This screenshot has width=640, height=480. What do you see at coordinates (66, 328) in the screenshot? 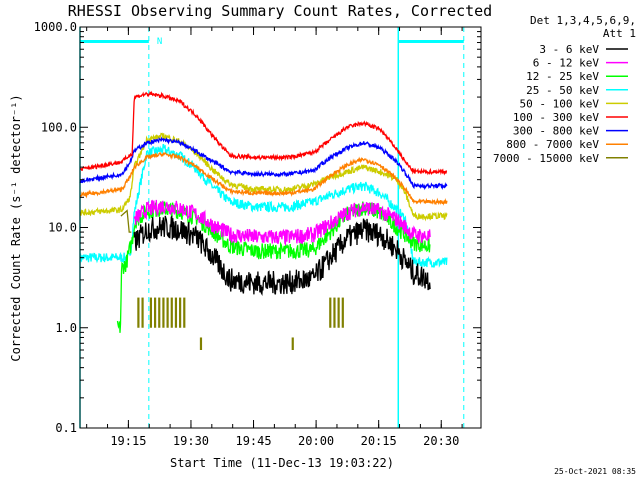
I see `y-tick-label: 1.0` at bounding box center [66, 328].